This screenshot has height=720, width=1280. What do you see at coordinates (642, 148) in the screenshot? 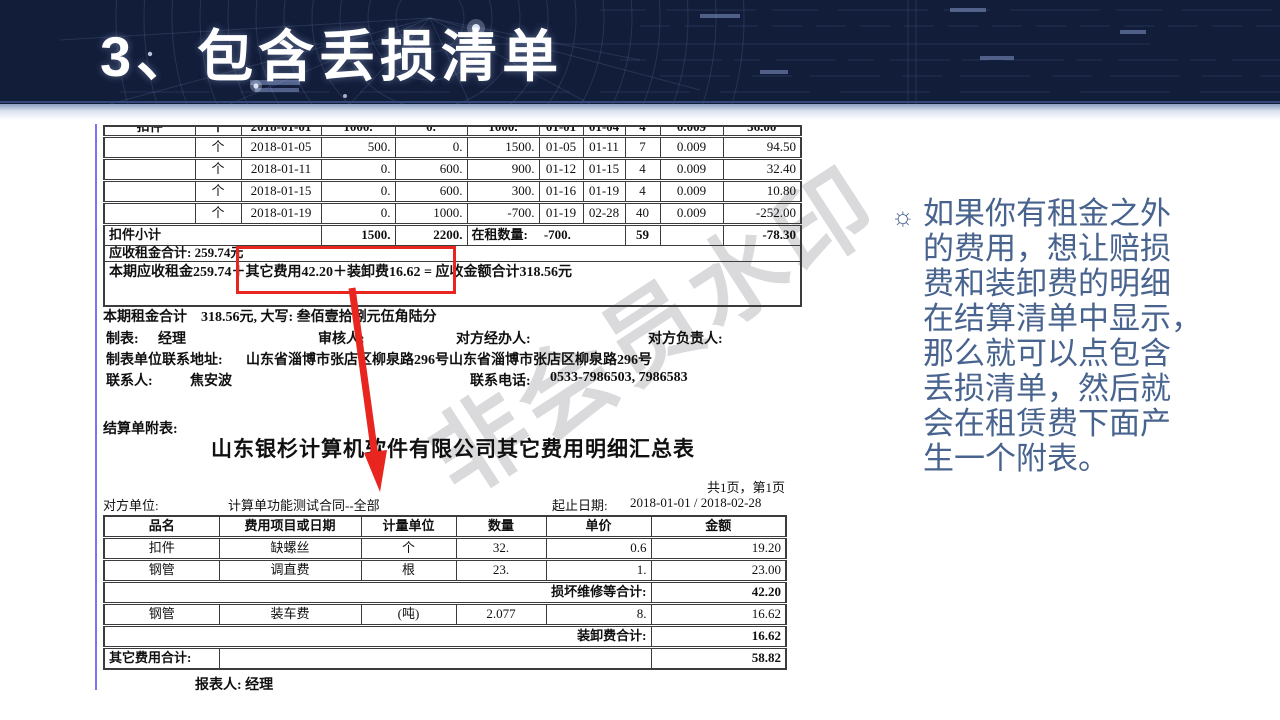
I see `table-cell: 7` at bounding box center [642, 148].